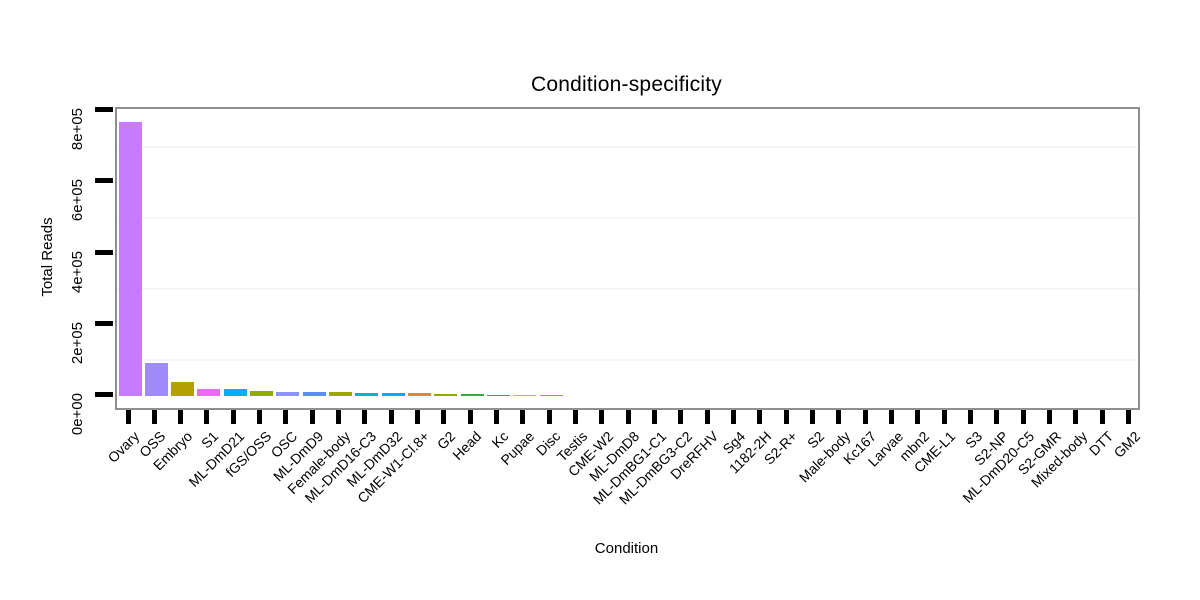 The image size is (1200, 600). What do you see at coordinates (288, 393) in the screenshot?
I see `bar-osc` at bounding box center [288, 393].